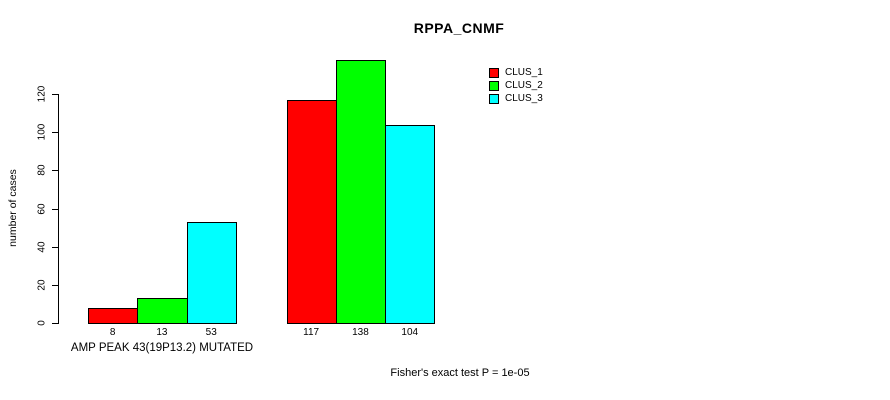  Describe the element at coordinates (360, 332) in the screenshot. I see `bar-value-label: 138` at that location.